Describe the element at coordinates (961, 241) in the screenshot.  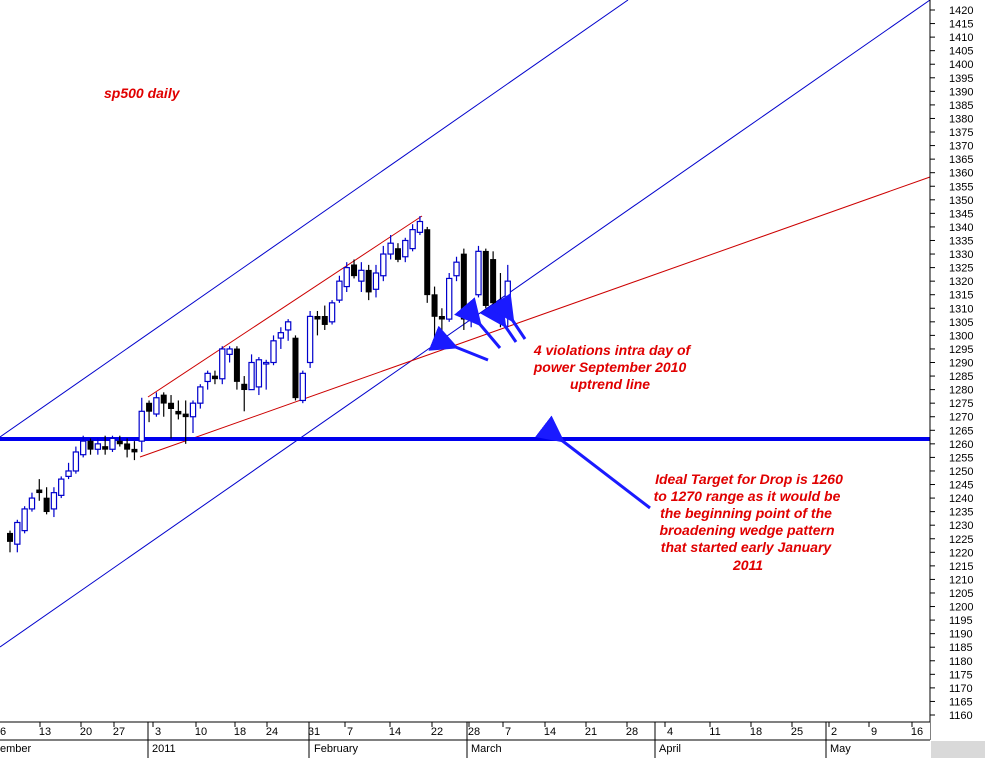
I see `y-tick-label: 1335` at that location.